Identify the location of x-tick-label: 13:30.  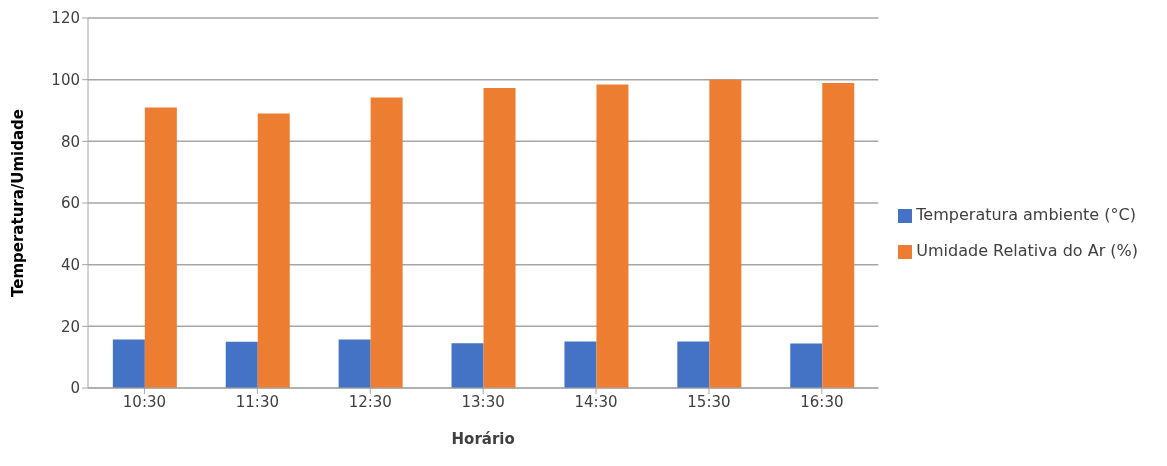
(483, 401).